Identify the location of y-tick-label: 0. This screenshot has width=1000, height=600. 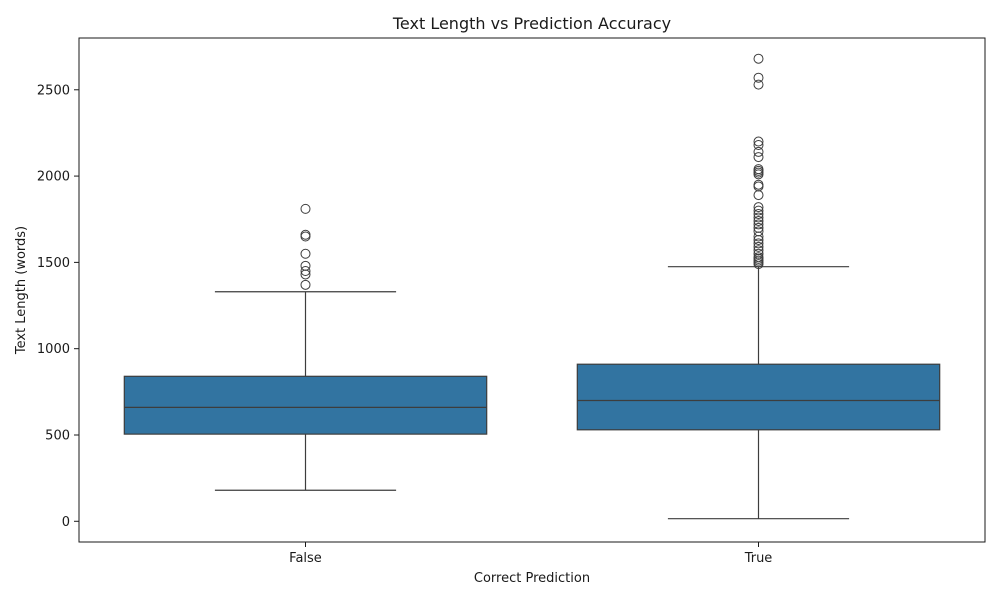
(66, 522).